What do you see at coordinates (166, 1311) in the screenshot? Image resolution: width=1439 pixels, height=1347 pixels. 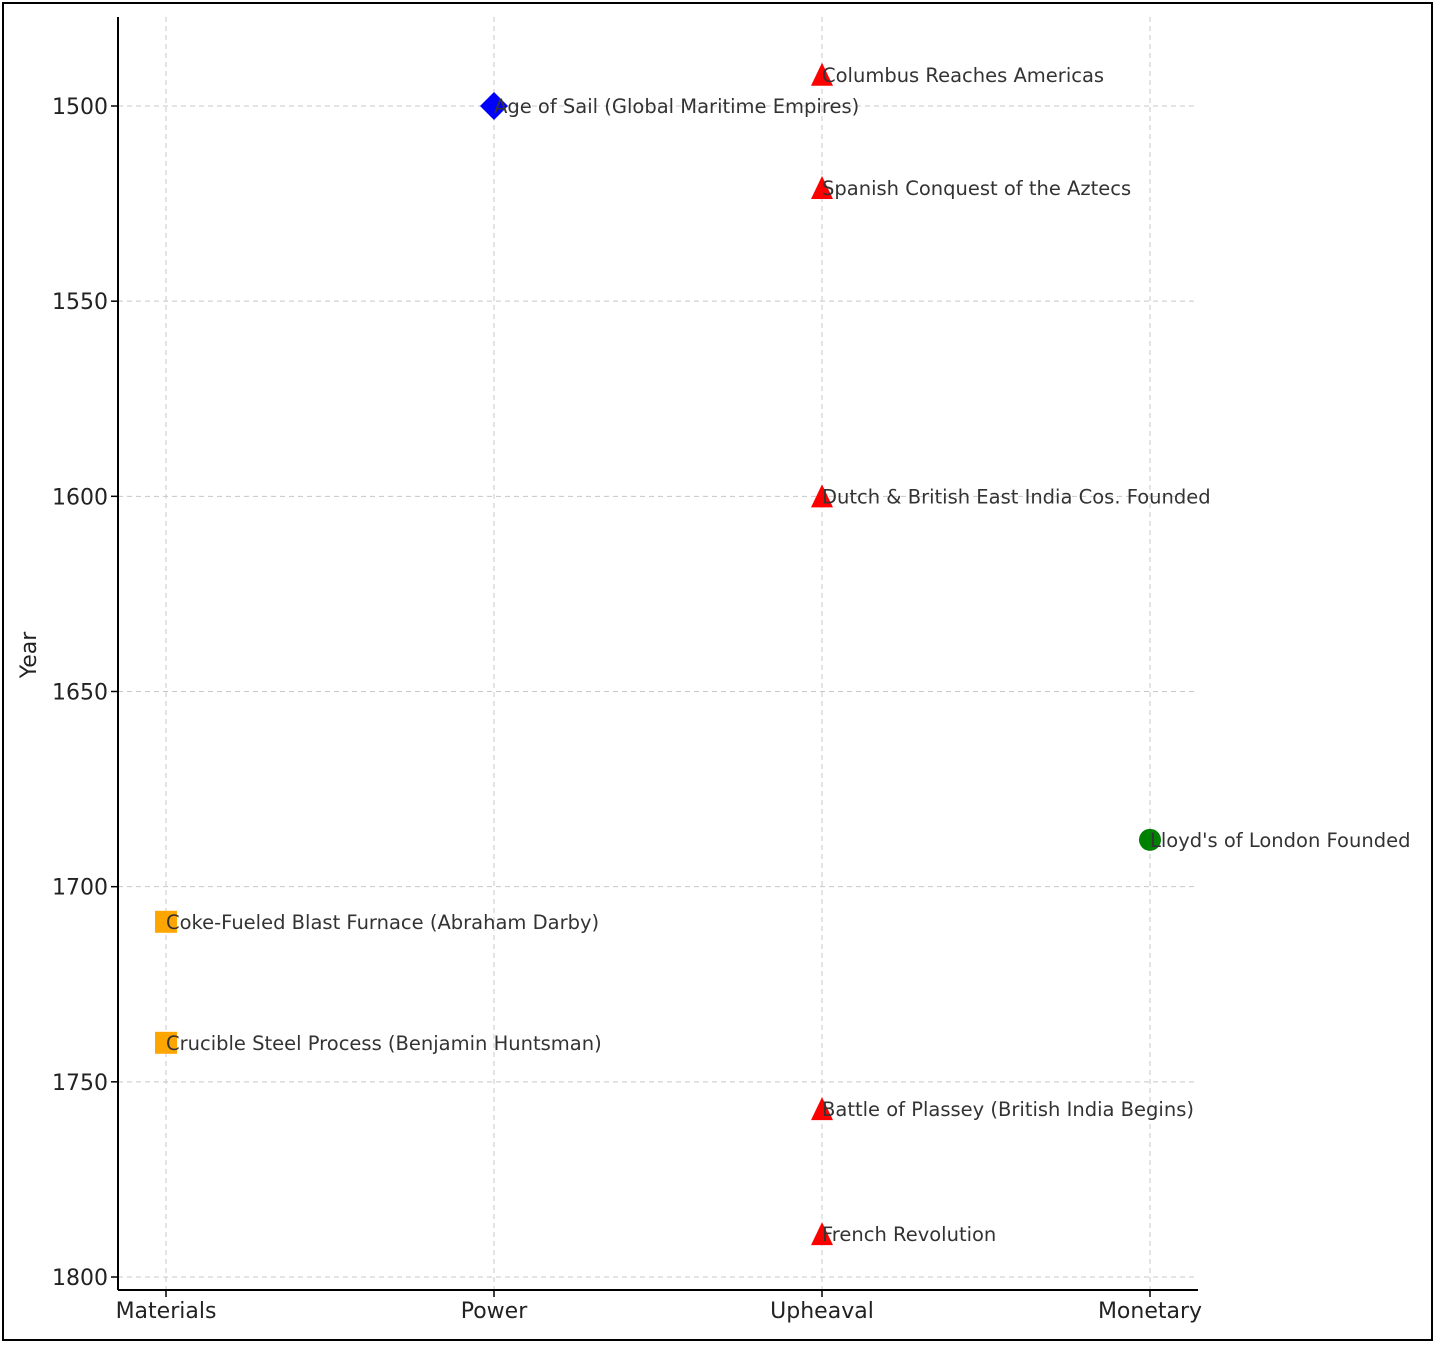 I see `x-tick-label: Materials` at bounding box center [166, 1311].